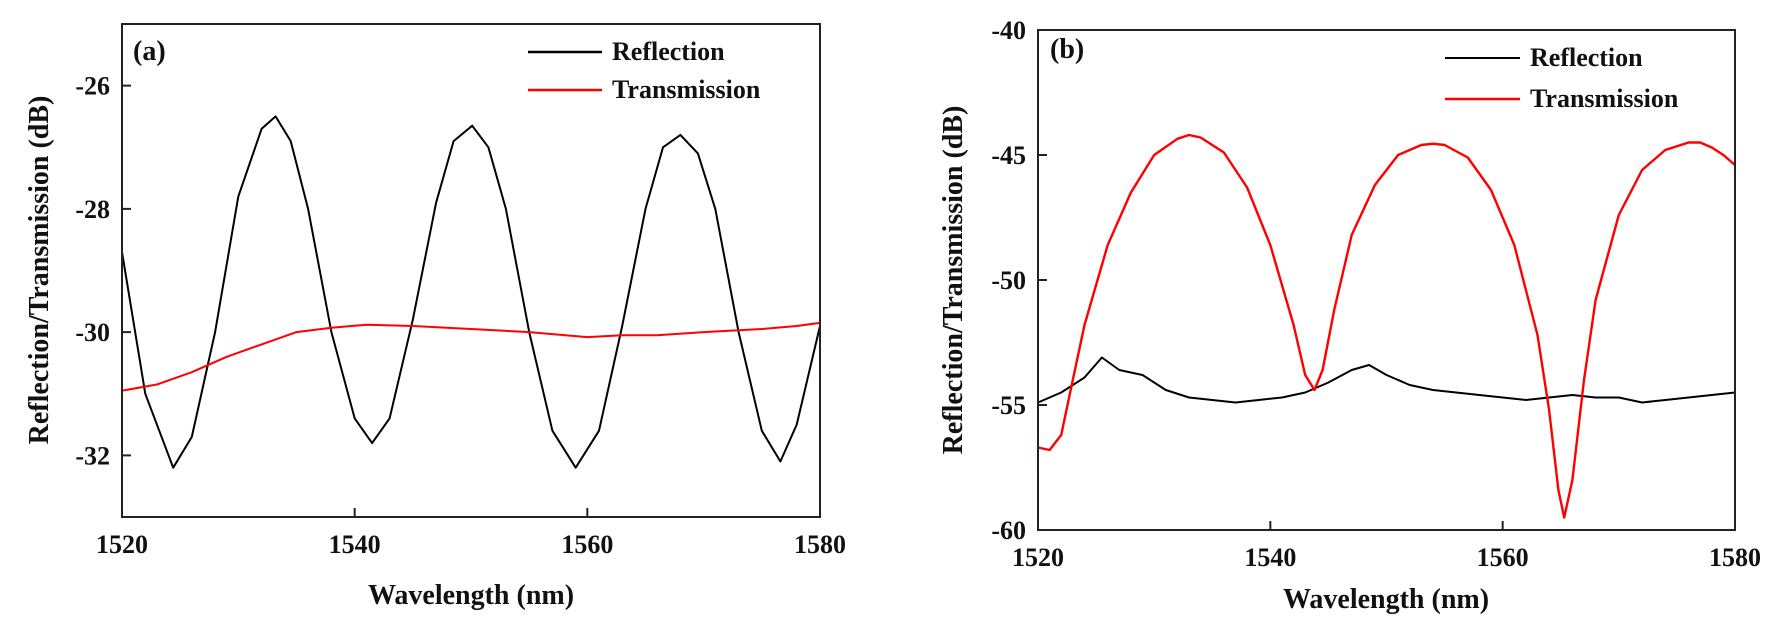 The height and width of the screenshot is (626, 1780). What do you see at coordinates (1008, 30) in the screenshot?
I see `panel-b-y-tick-label: -40` at bounding box center [1008, 30].